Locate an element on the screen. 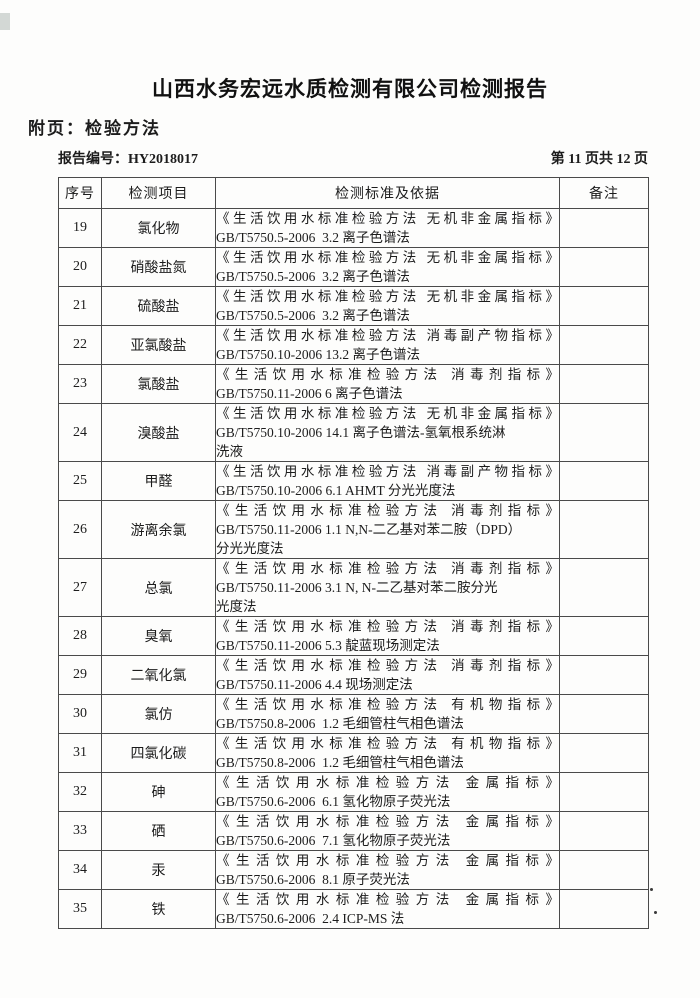 The height and width of the screenshot is (998, 700). report-number-value: HY2018017 is located at coordinates (163, 159).